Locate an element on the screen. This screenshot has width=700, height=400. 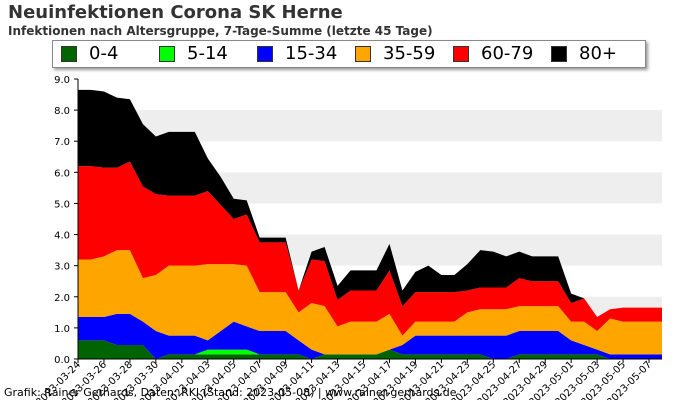
y-tick-label: 2.0 is located at coordinates (62, 298).